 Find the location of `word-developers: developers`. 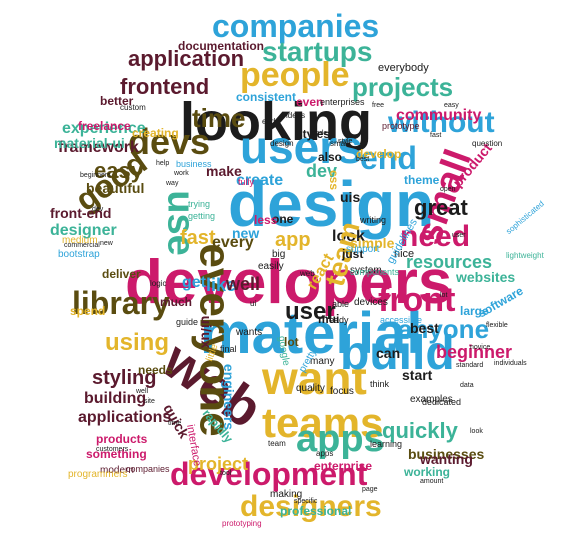

word-developers: developers is located at coordinates (289, 282).